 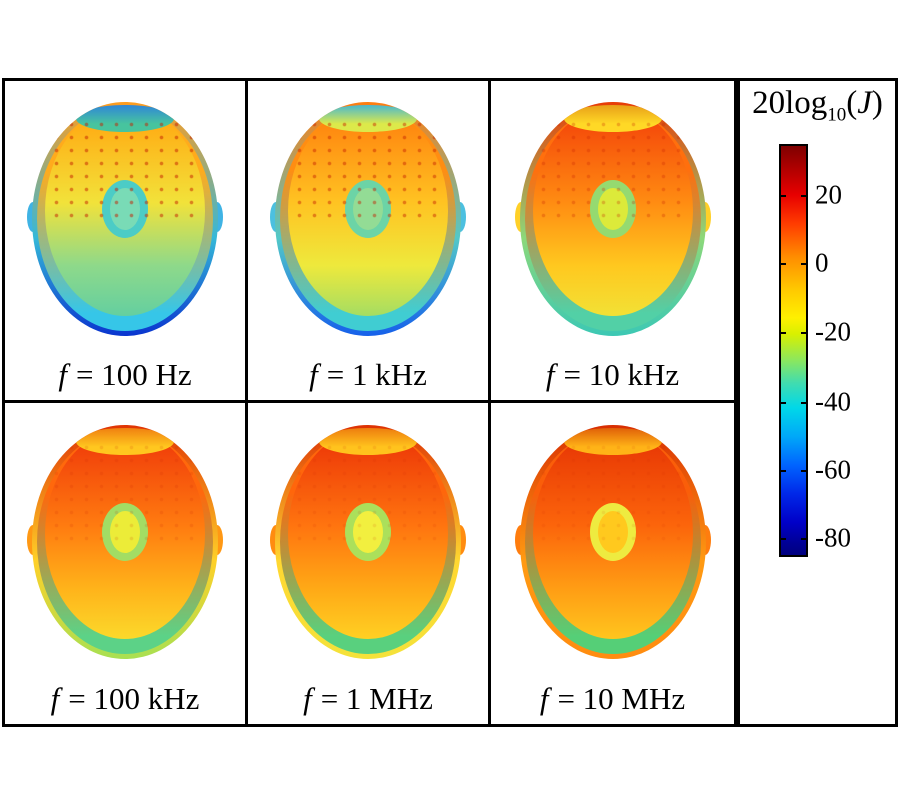 What do you see at coordinates (833, 469) in the screenshot?
I see `colorbar-tick-label: -60` at bounding box center [833, 469].